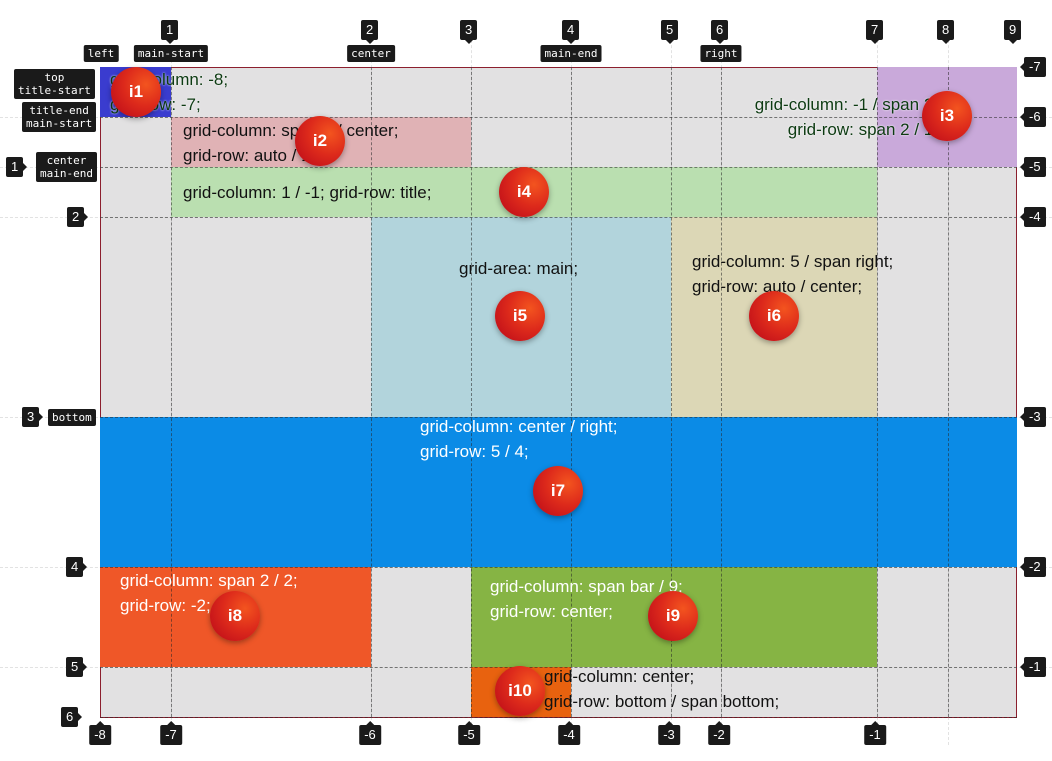  I want to click on code-line: grid-column: -1 / span 2;, so click(846, 104).